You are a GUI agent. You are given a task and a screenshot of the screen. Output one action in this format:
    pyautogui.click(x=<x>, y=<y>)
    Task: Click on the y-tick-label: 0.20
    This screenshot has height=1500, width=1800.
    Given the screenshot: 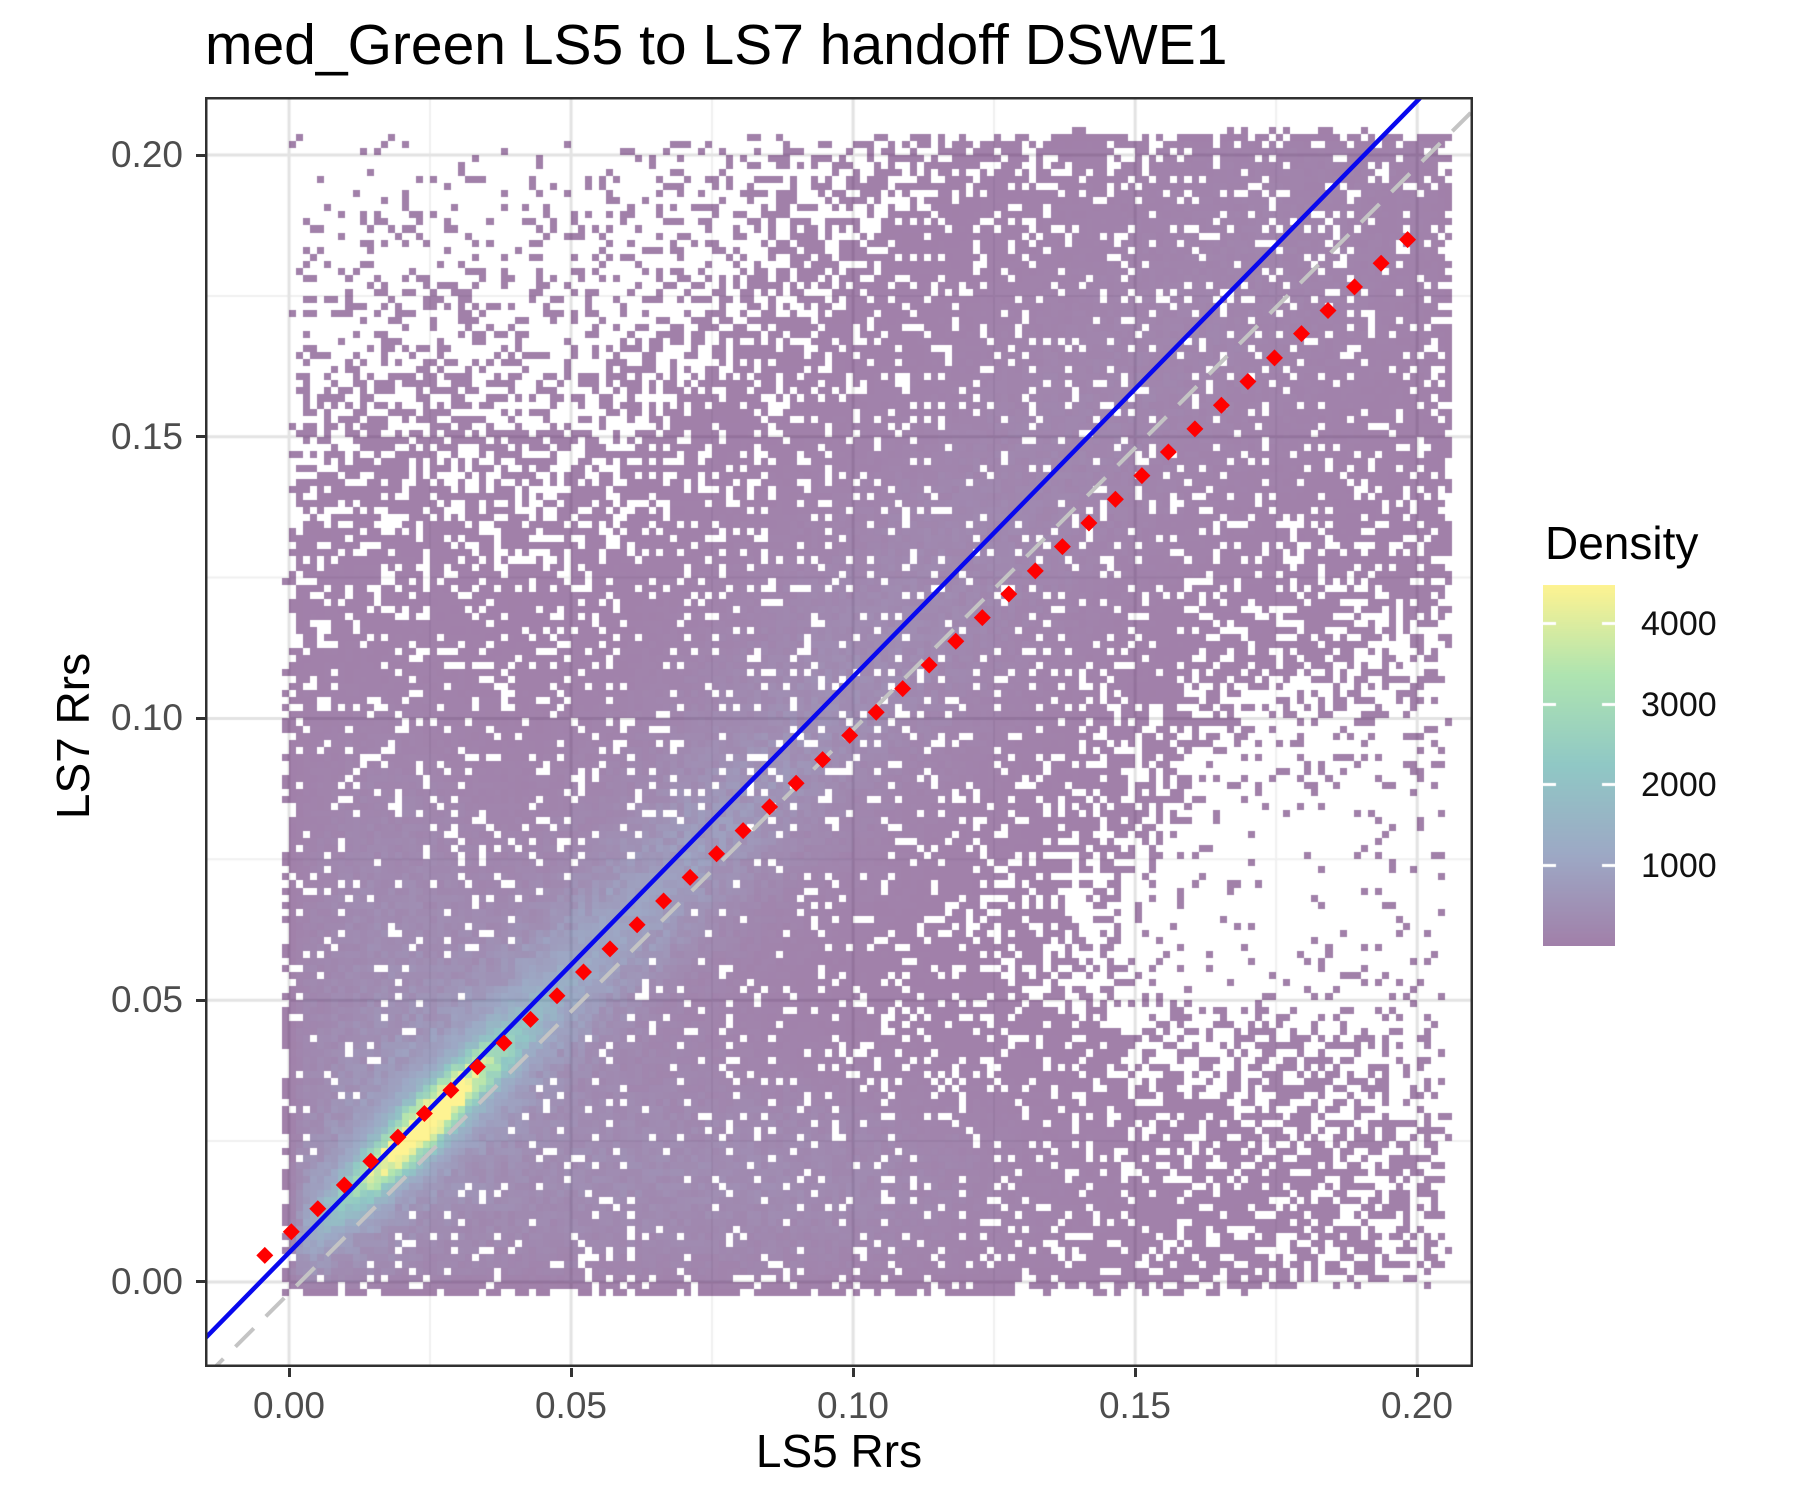 What is the action you would take?
    pyautogui.click(x=146, y=154)
    